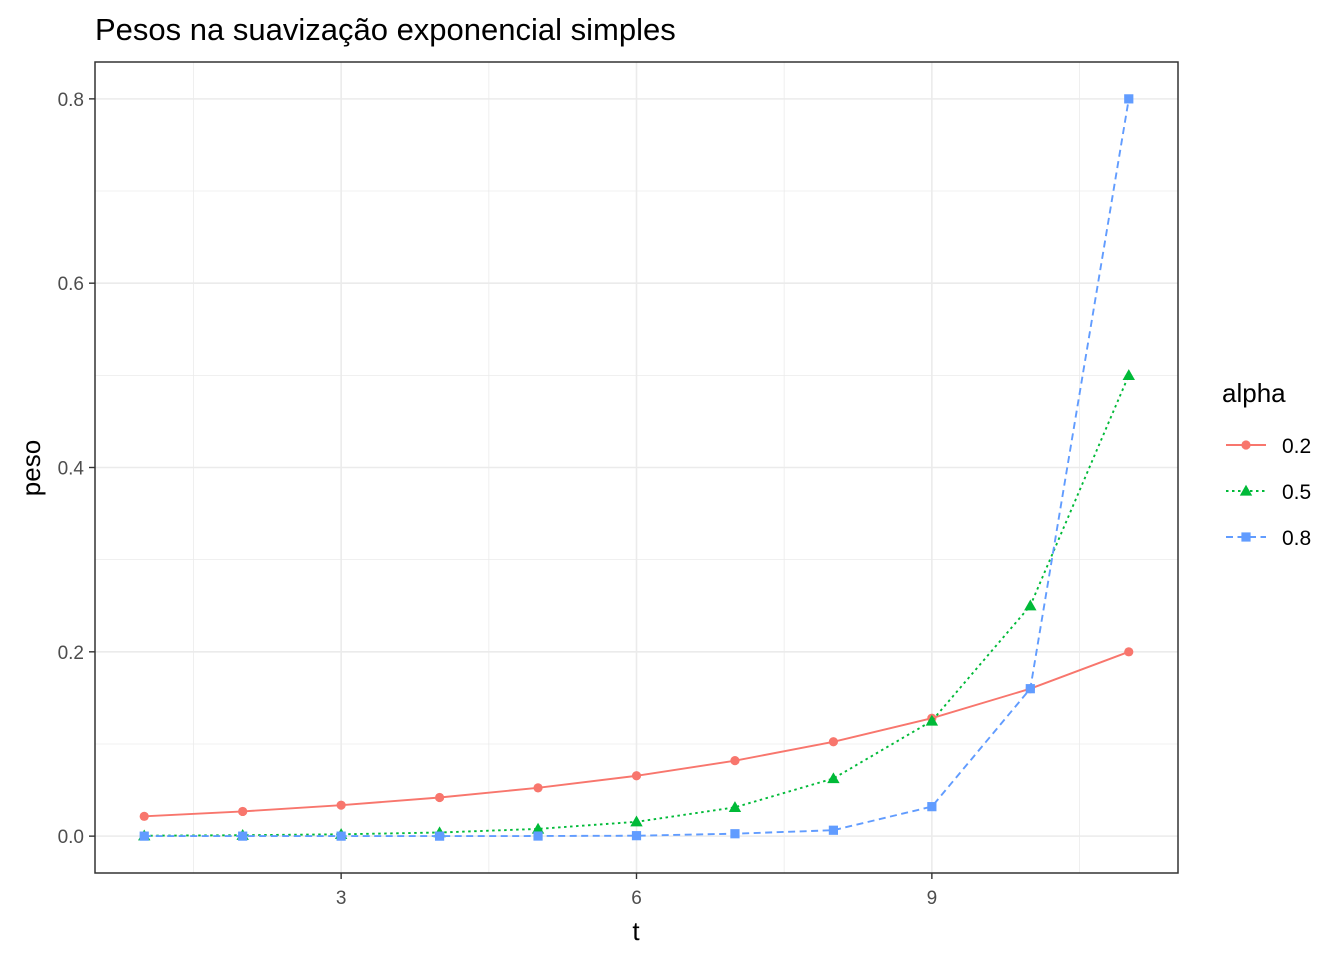 This screenshot has width=1344, height=960. What do you see at coordinates (1296, 492) in the screenshot?
I see `legend-label: 0.5` at bounding box center [1296, 492].